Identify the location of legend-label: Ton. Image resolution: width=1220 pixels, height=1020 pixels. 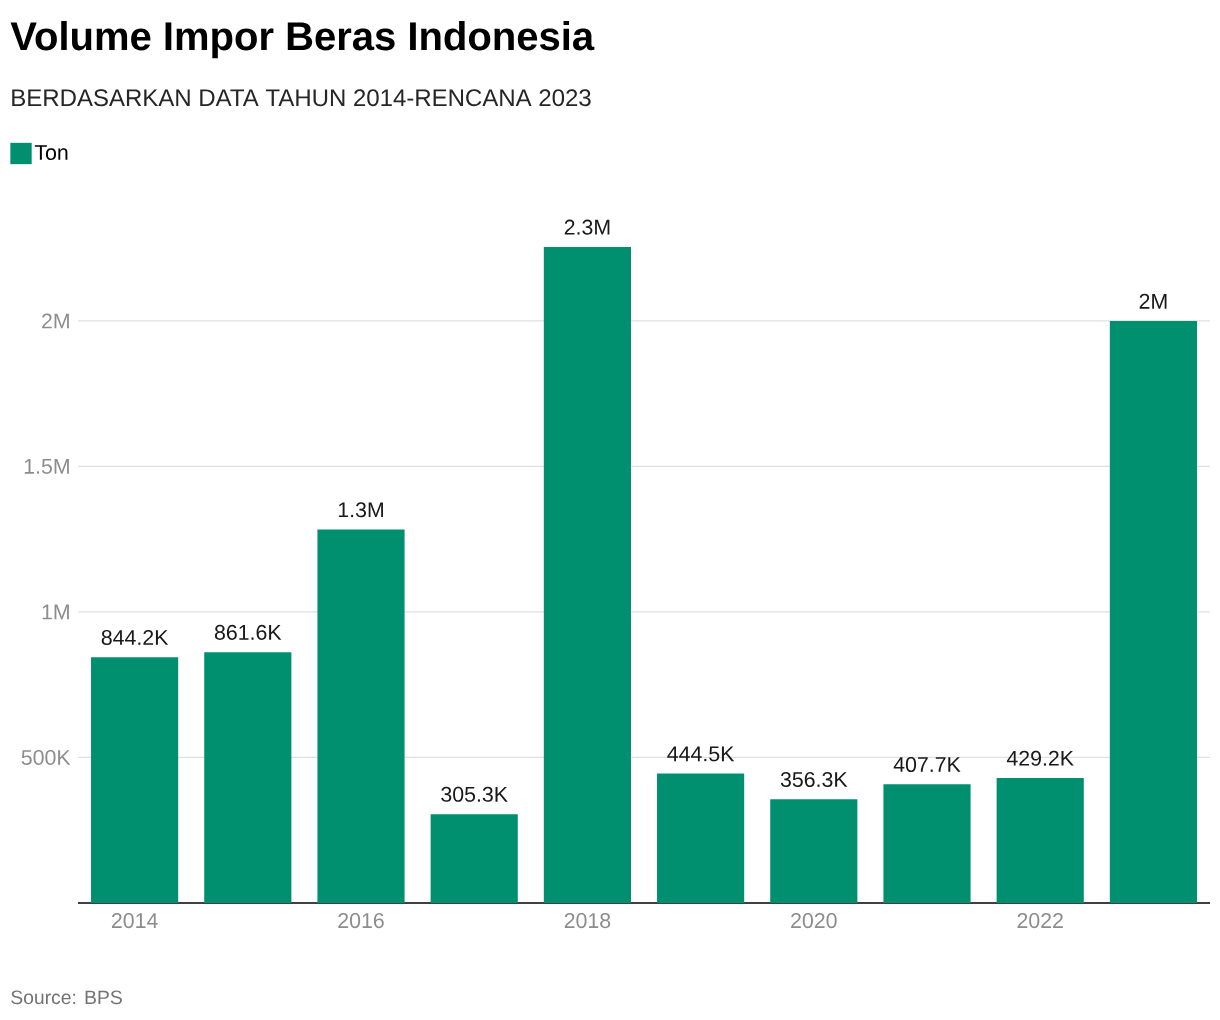
(51, 153).